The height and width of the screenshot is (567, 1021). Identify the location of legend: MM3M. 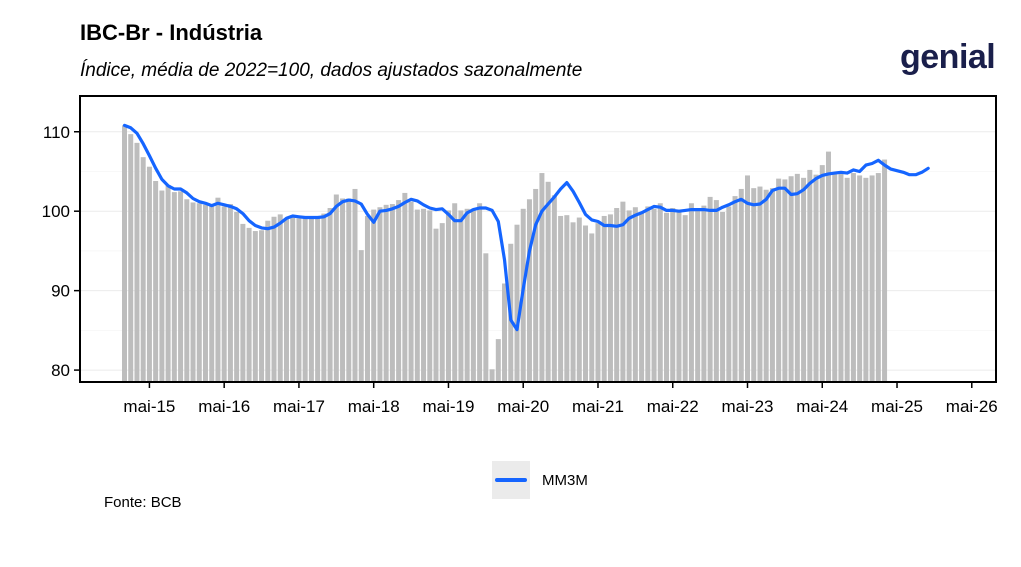
(540, 480).